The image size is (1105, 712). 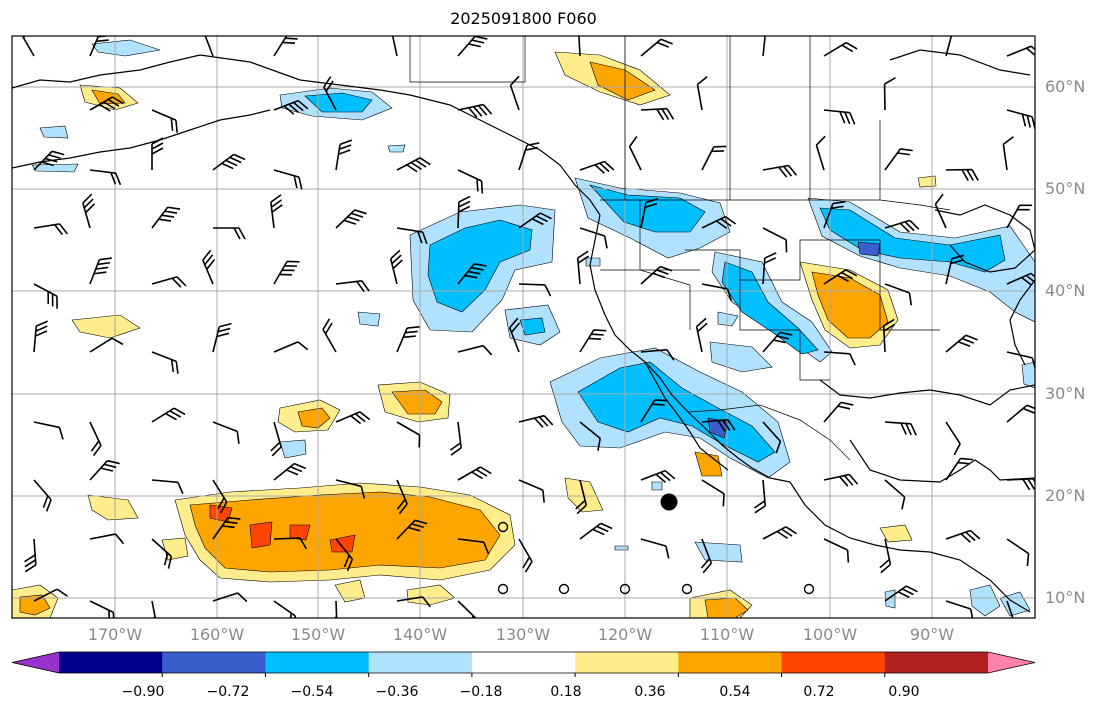 What do you see at coordinates (397, 692) in the screenshot?
I see `colorbar-tick-label: −0.36` at bounding box center [397, 692].